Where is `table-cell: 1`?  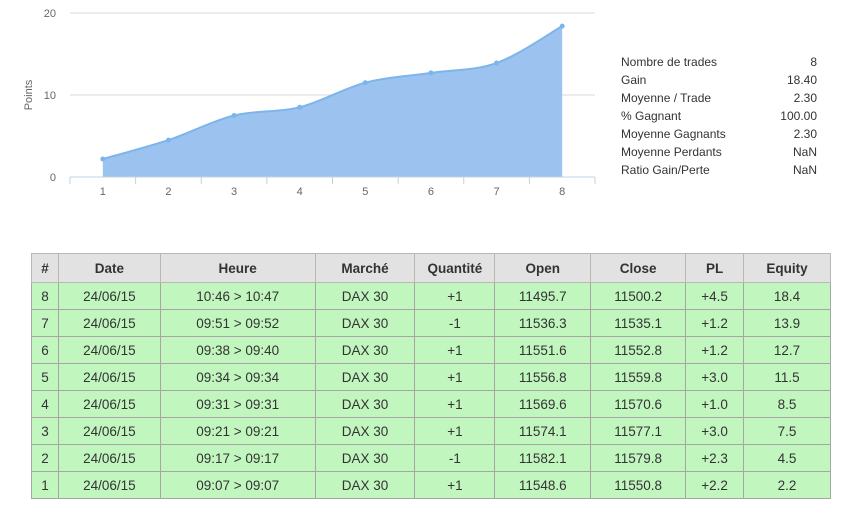 table-cell: 1 is located at coordinates (45, 485).